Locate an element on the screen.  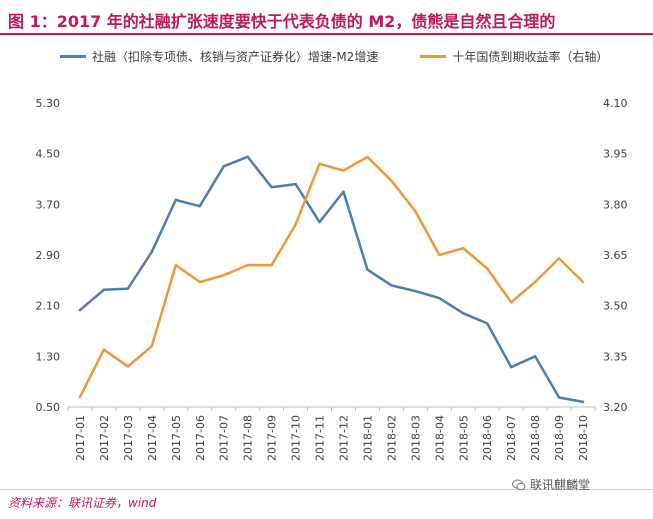
legend-label-bond-yield: 十年国债到期收益率（右轴） is located at coordinates (530, 57).